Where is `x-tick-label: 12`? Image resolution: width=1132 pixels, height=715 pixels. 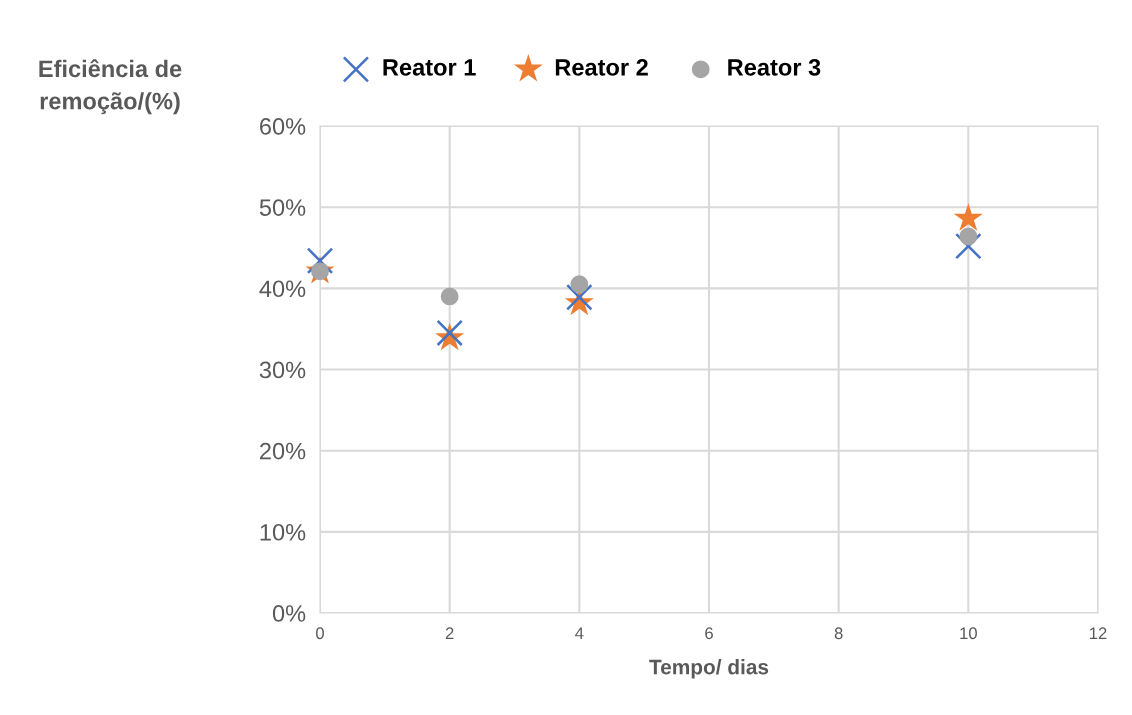 x-tick-label: 12 is located at coordinates (1098, 633).